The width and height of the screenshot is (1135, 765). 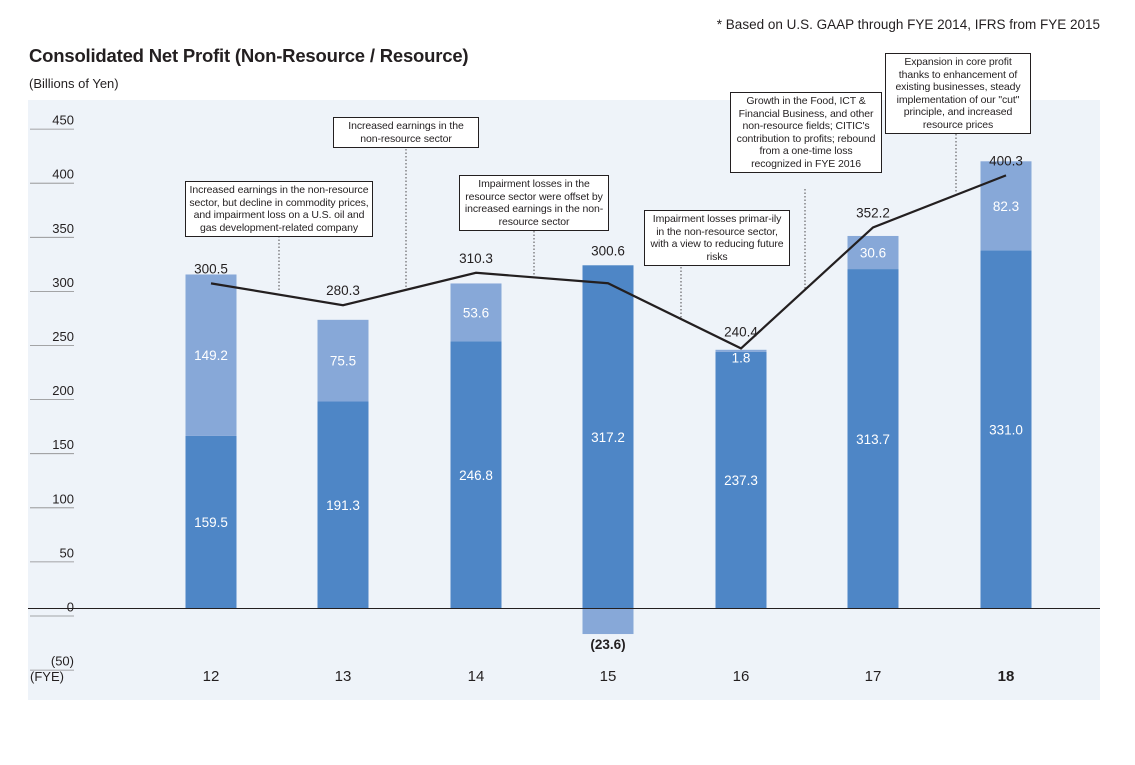 What do you see at coordinates (47, 676) in the screenshot?
I see `x-axis-label: (FYE)` at bounding box center [47, 676].